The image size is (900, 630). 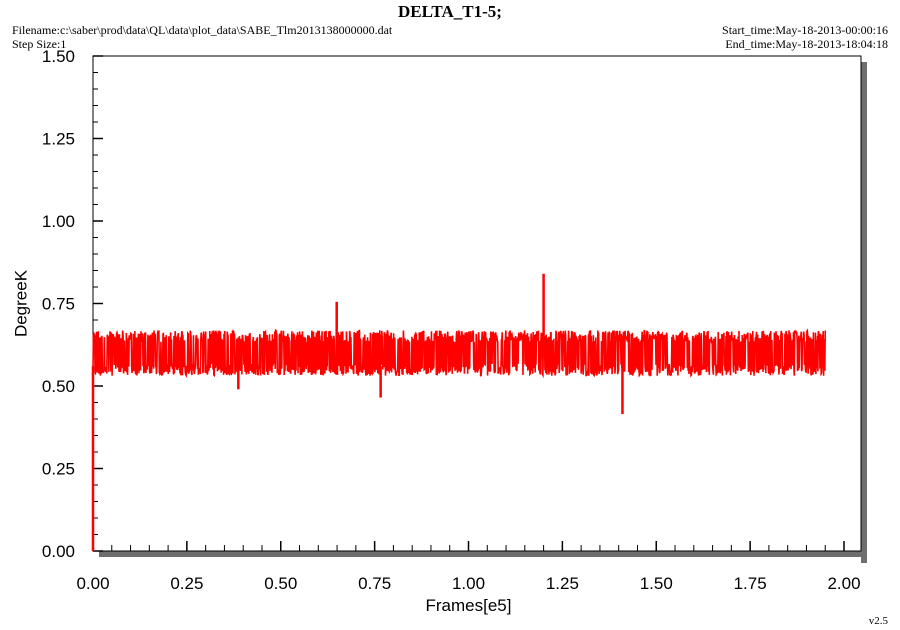 I want to click on step-size-label: Step Size:1, so click(x=39, y=44).